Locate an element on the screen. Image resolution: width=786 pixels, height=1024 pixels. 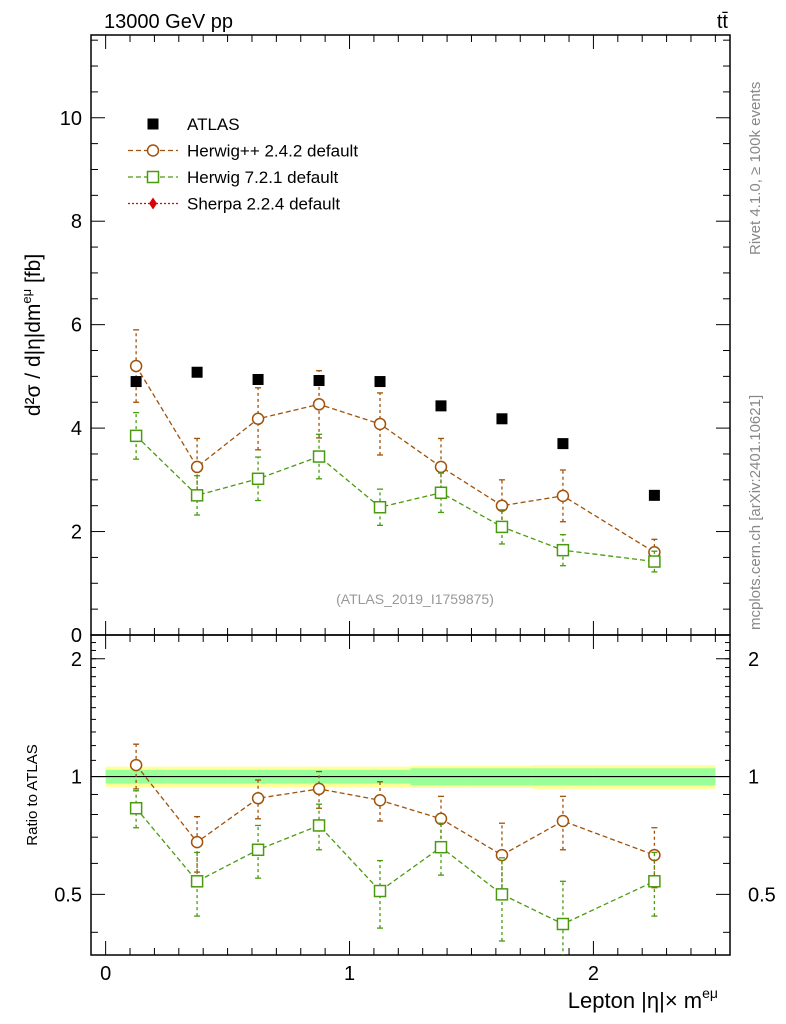
main-y-axis-label: d²σ / d|η|dmeμ [fb] is located at coordinates (32, 335).